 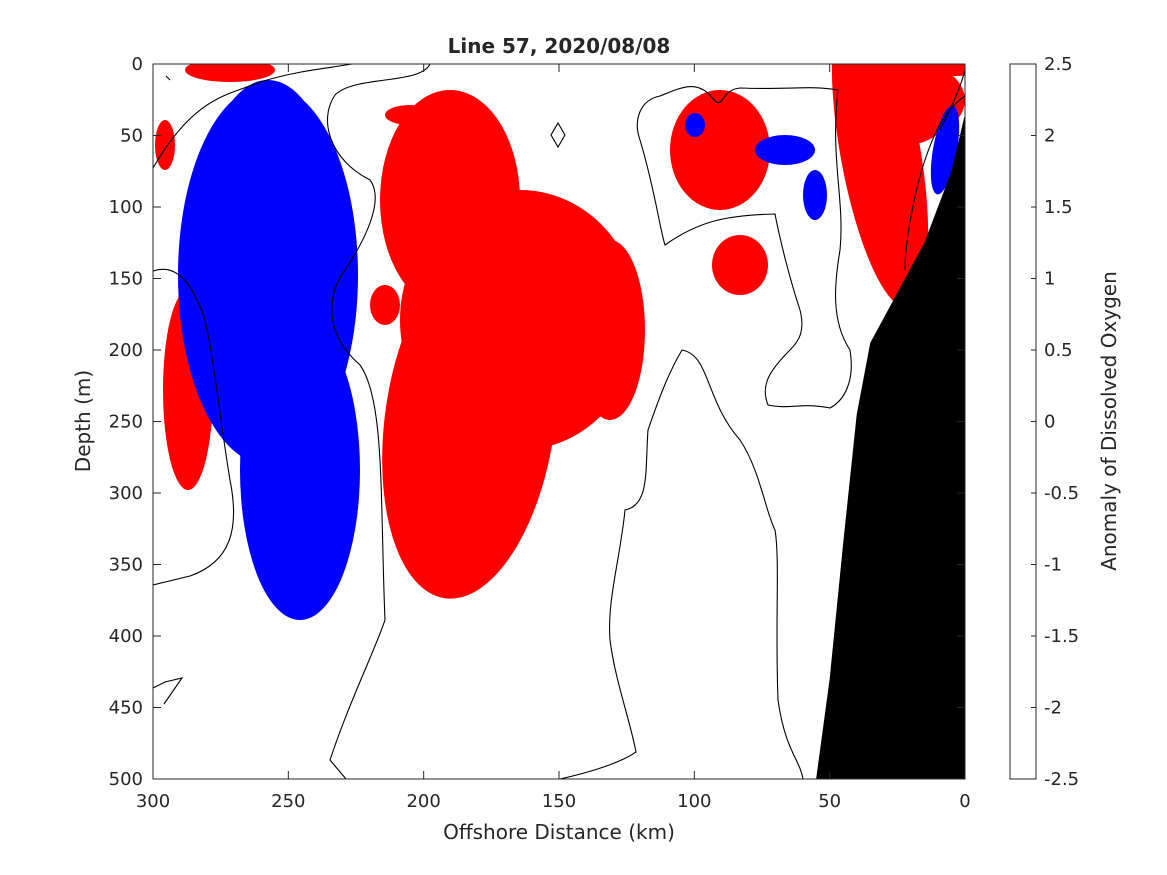 I want to click on colorbar-label: Anomaly of Dissolved Oxygen, so click(x=1109, y=421).